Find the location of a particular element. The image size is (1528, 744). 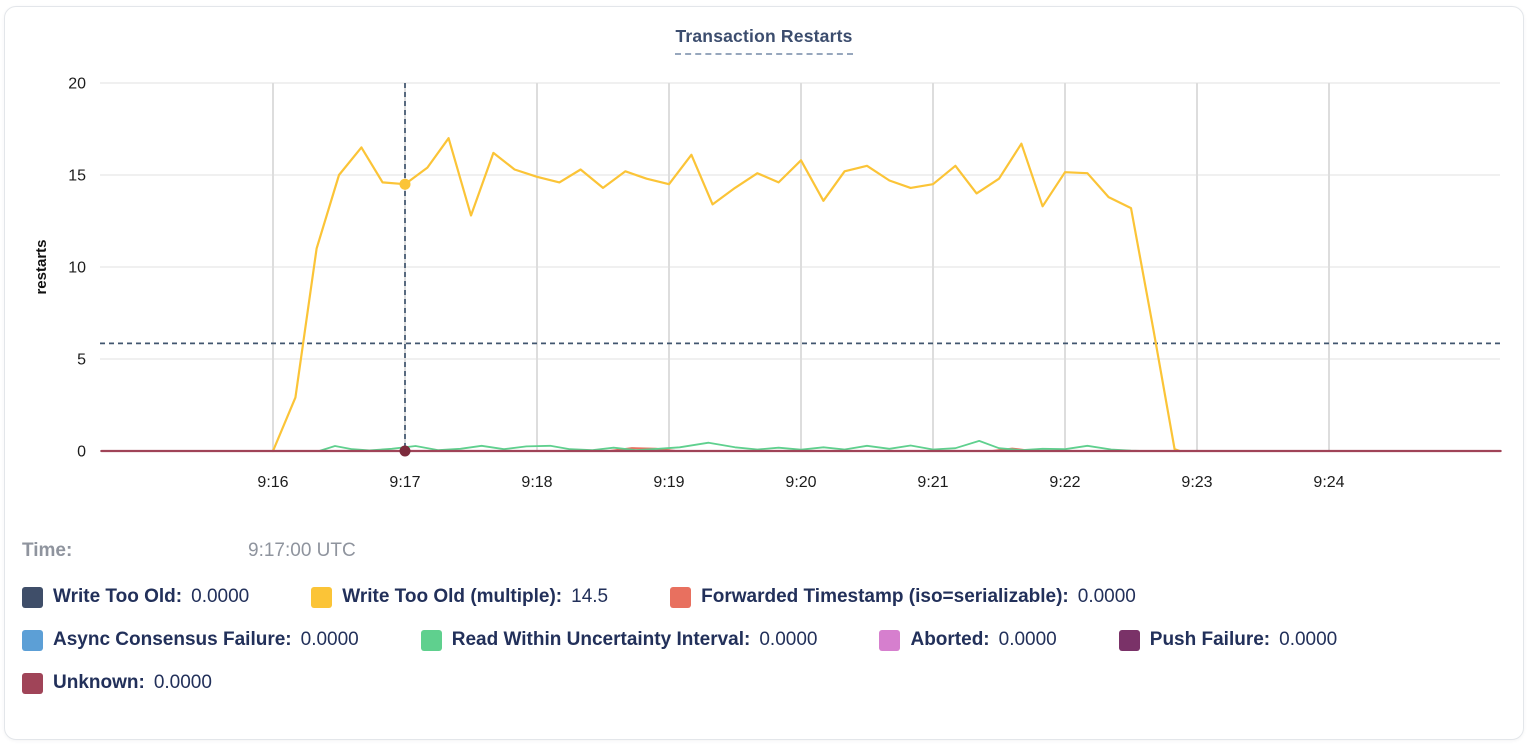

x-axis-tick-label: 9:18 is located at coordinates (536, 482).